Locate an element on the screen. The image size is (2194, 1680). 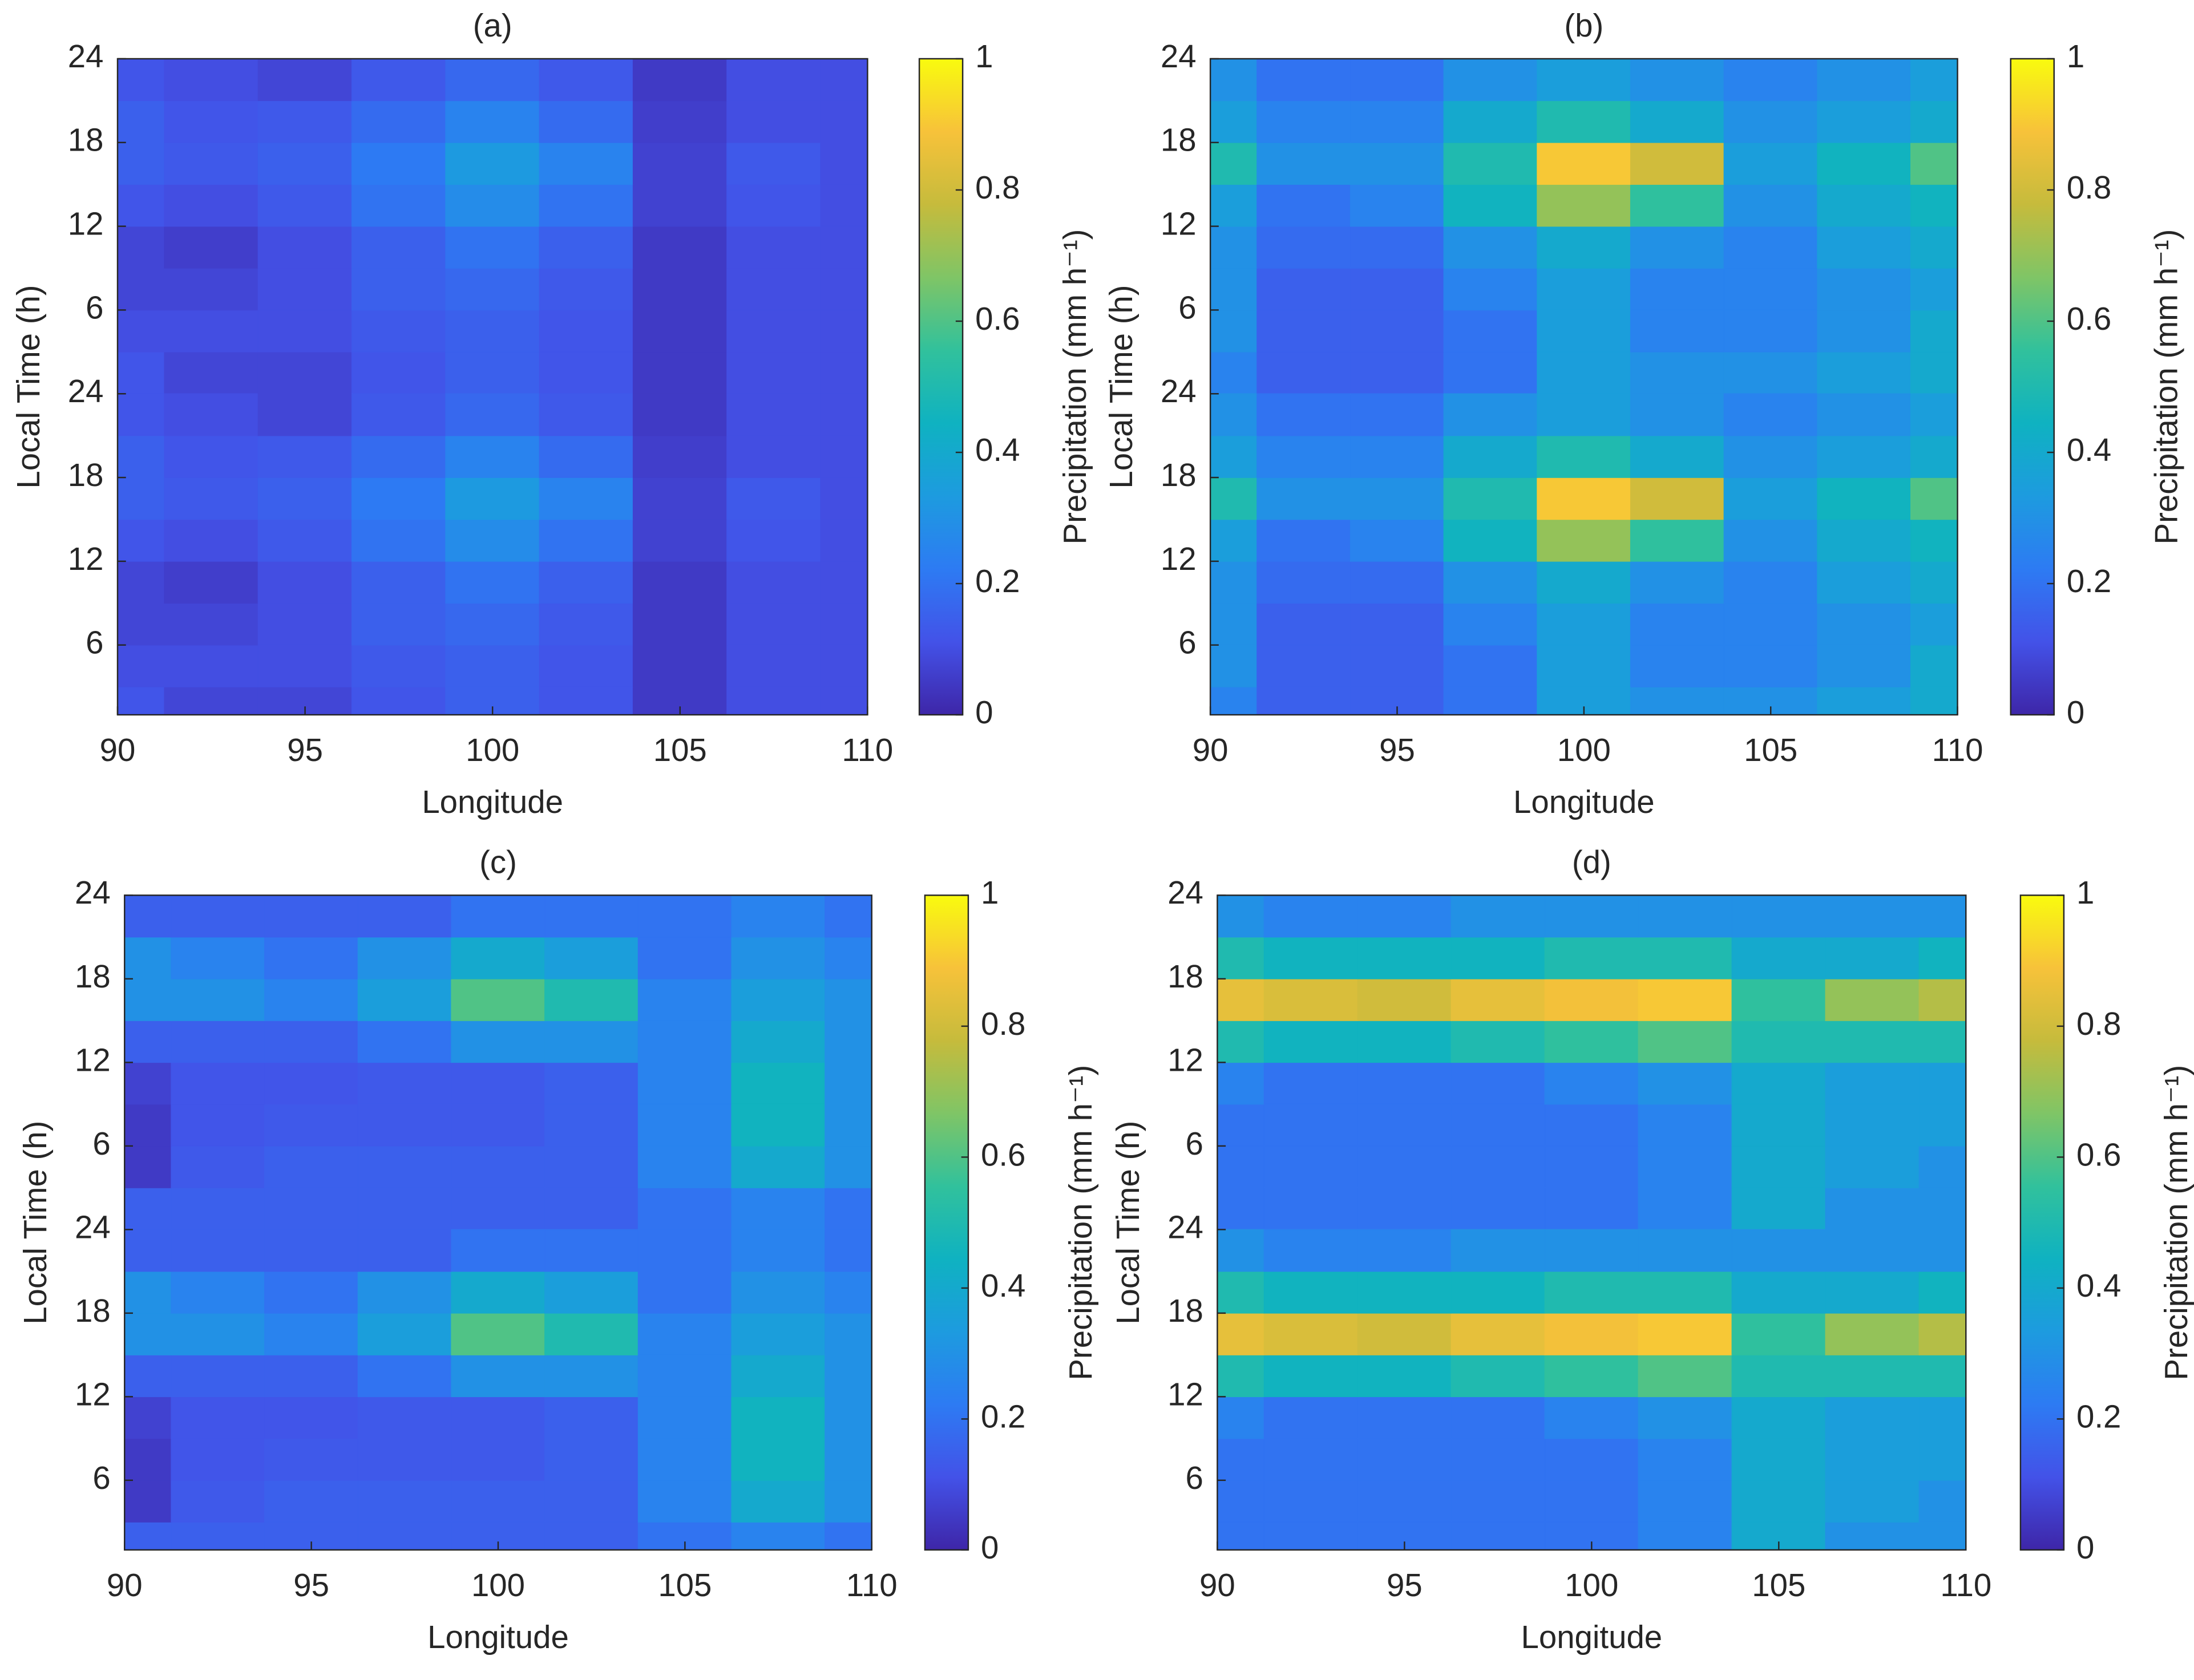
x-axis-label: Longitude is located at coordinates (498, 1637).